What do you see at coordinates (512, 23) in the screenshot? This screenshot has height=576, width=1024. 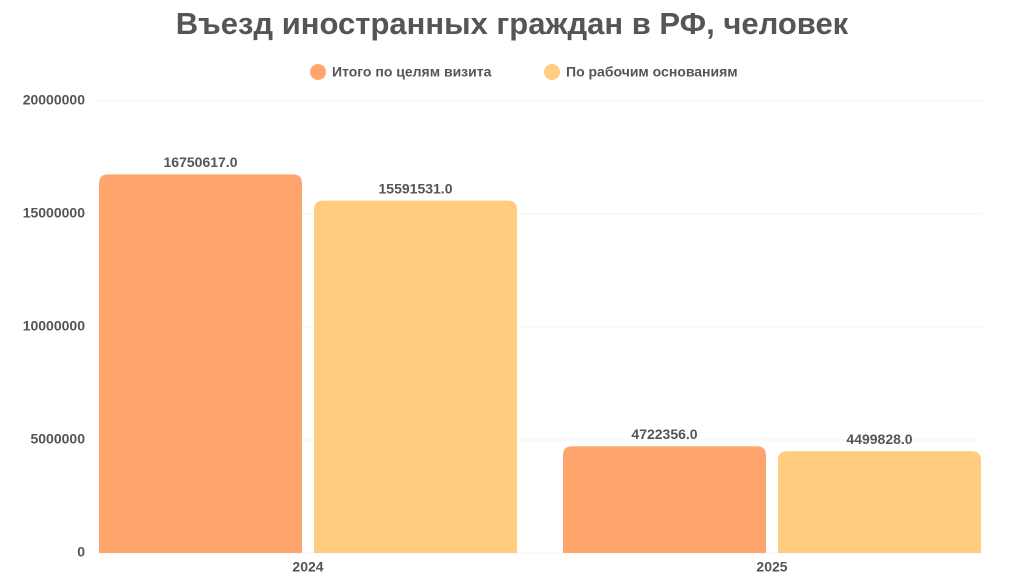 I see `chart-title: Въезд иностранных граждан в РФ, человек` at bounding box center [512, 23].